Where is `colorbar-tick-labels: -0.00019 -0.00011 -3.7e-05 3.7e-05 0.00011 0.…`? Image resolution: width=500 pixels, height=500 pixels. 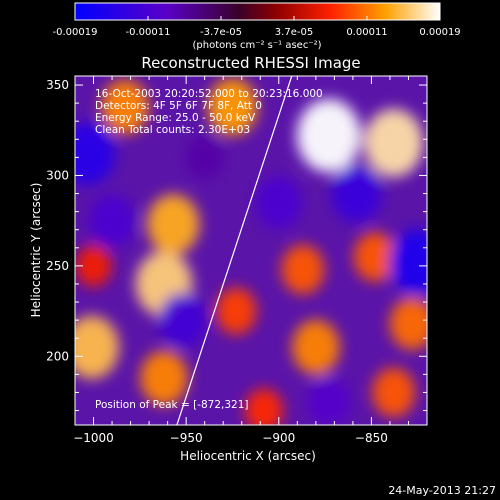
colorbar-tick-labels: -0.00019 -0.00011 -3.7e-05 3.7e-05 0.00011 0.… is located at coordinates (257, 32).